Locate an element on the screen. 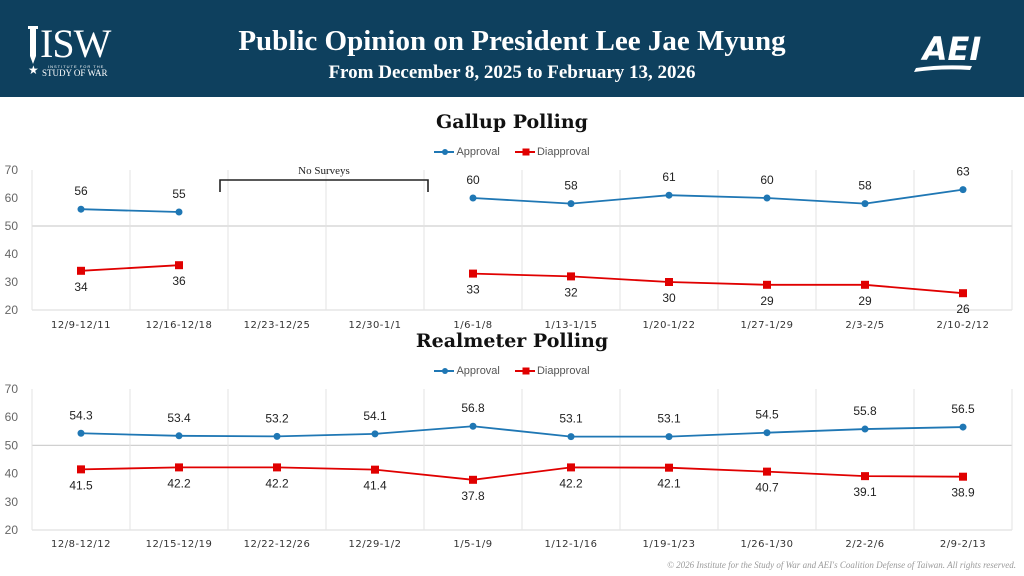 Image resolution: width=1024 pixels, height=576 pixels. x-category-label: 2/9-2/13 is located at coordinates (963, 544).